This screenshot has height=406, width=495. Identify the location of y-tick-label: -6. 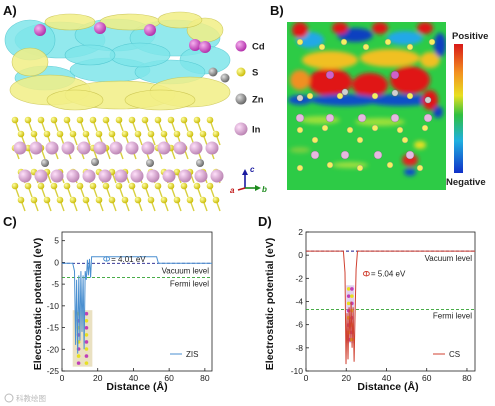
(299, 325).